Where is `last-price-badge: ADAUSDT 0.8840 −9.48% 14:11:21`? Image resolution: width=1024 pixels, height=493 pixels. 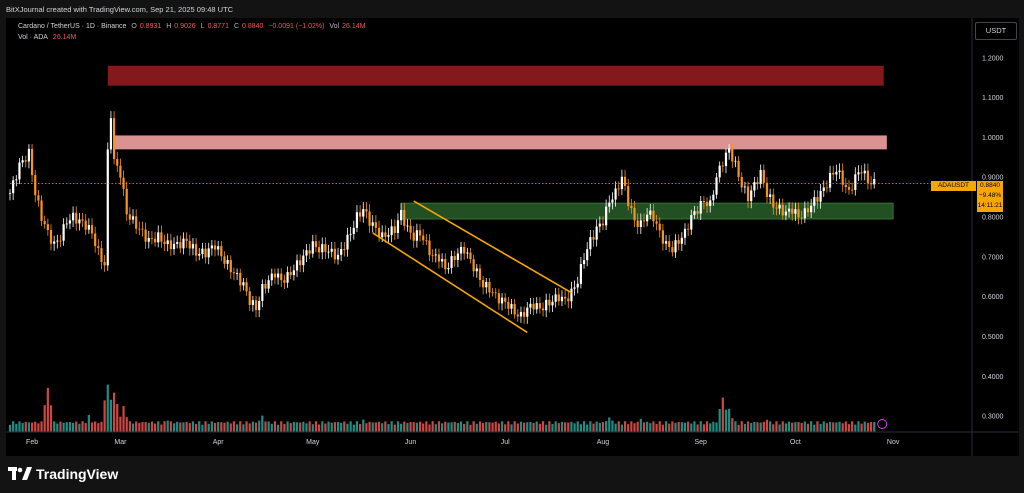
last-price-badge: ADAUSDT 0.8840 −9.48% 14:11:21 is located at coordinates (967, 197).